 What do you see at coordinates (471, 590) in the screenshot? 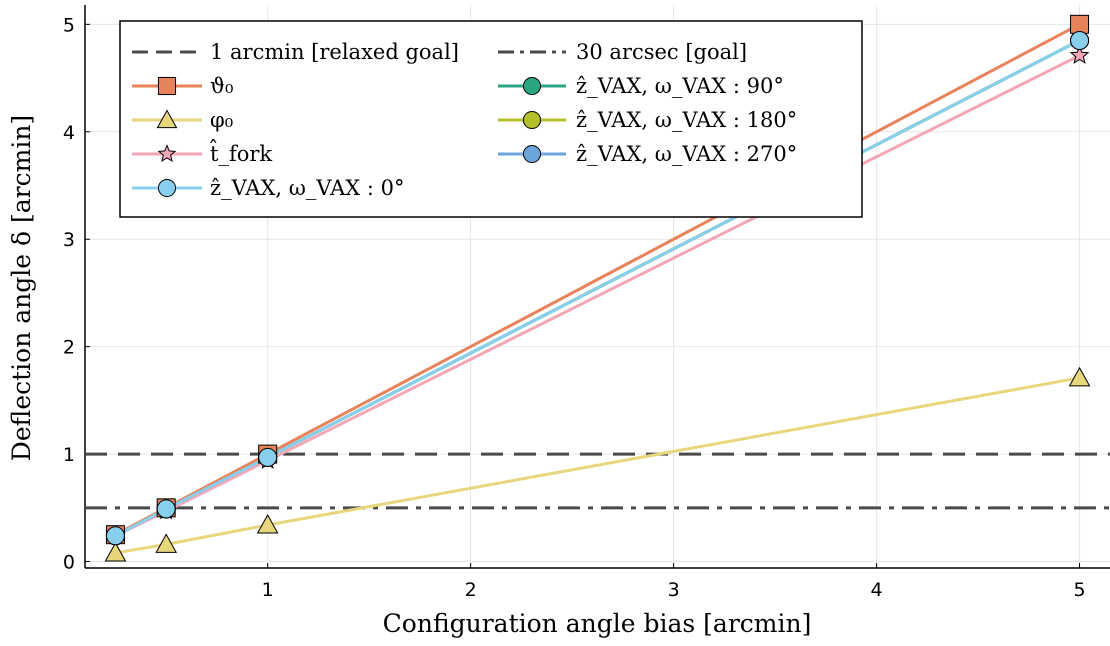
I see `x-tick-label: 2` at bounding box center [471, 590].